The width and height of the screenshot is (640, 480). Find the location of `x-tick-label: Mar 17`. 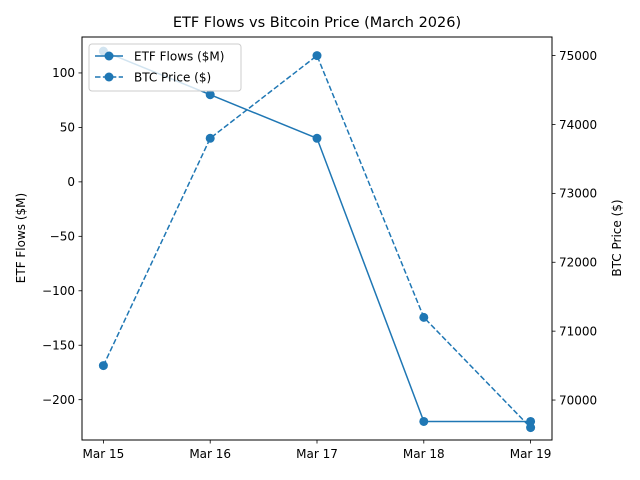

x-tick-label: Mar 17 is located at coordinates (317, 454).